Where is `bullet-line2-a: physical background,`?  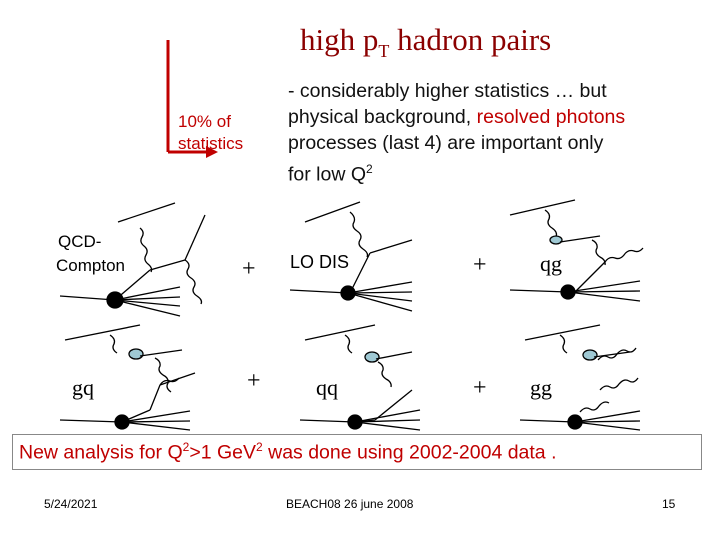
bullet-line2-a: physical background, is located at coordinates (382, 117).